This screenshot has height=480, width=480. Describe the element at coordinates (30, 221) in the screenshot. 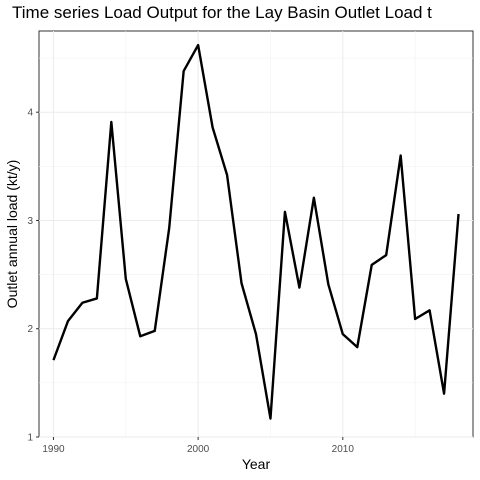

I see `y-tick-label: 3` at that location.